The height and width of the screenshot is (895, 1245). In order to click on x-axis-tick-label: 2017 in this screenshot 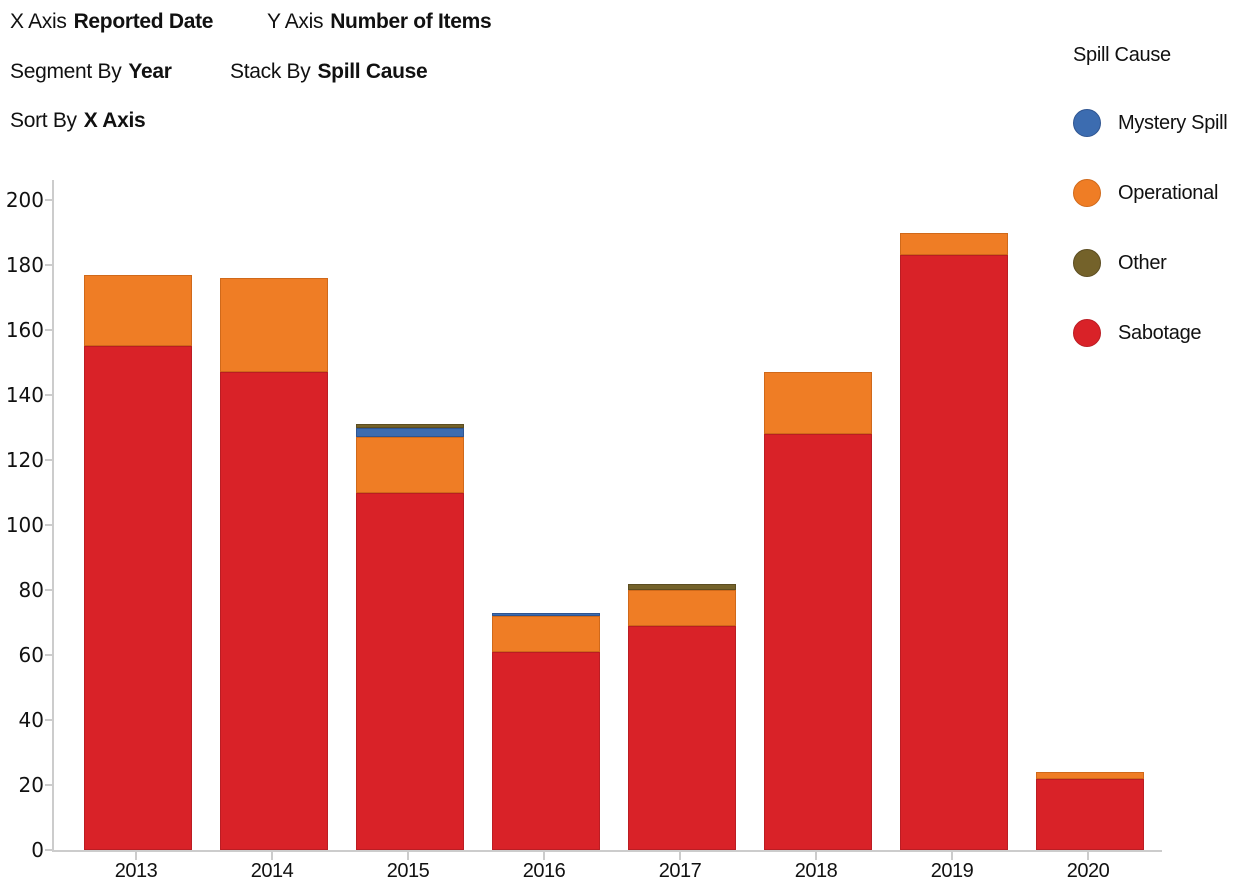, I will do `click(680, 871)`.